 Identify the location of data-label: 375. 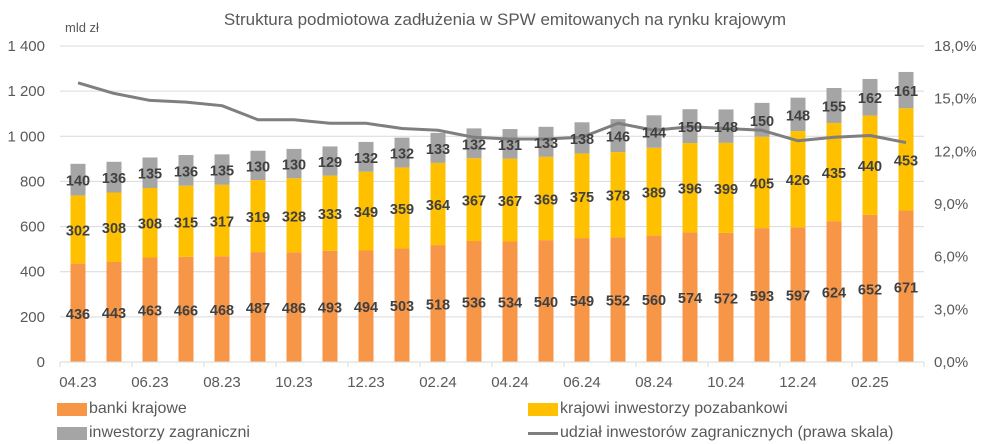
(582, 198).